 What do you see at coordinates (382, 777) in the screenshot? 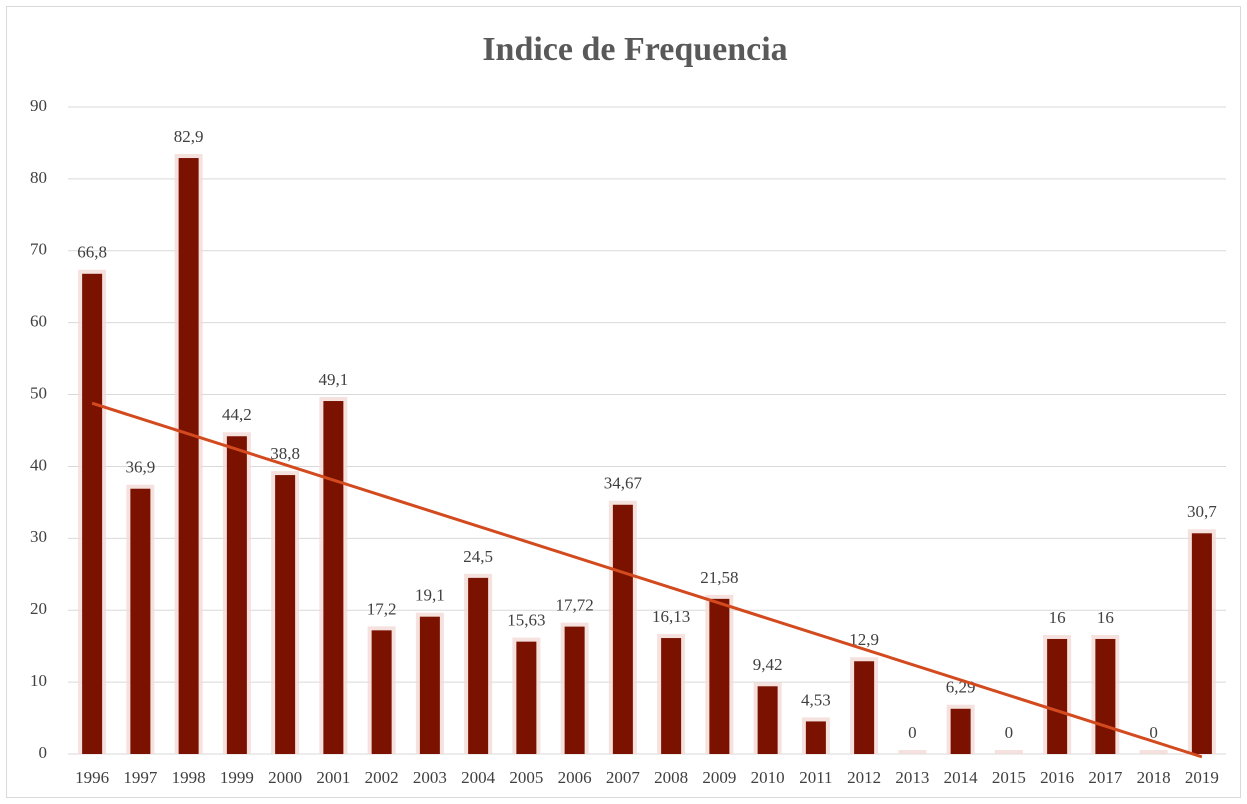
I see `x-tick-label: 2002` at bounding box center [382, 777].